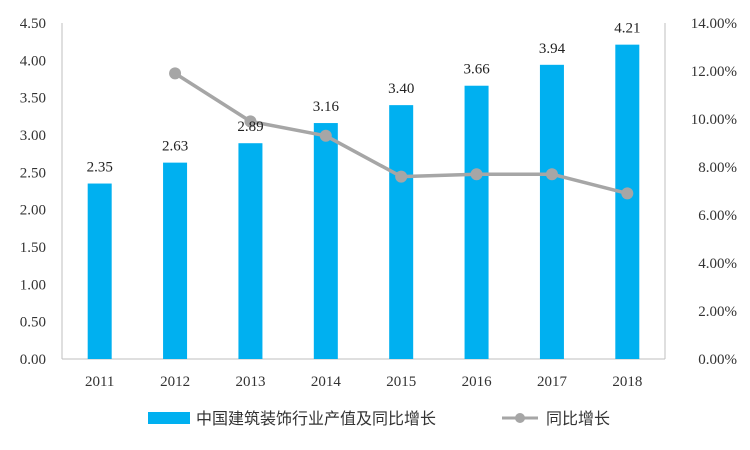  I want to click on bar-data-label: 3.94, so click(552, 49).